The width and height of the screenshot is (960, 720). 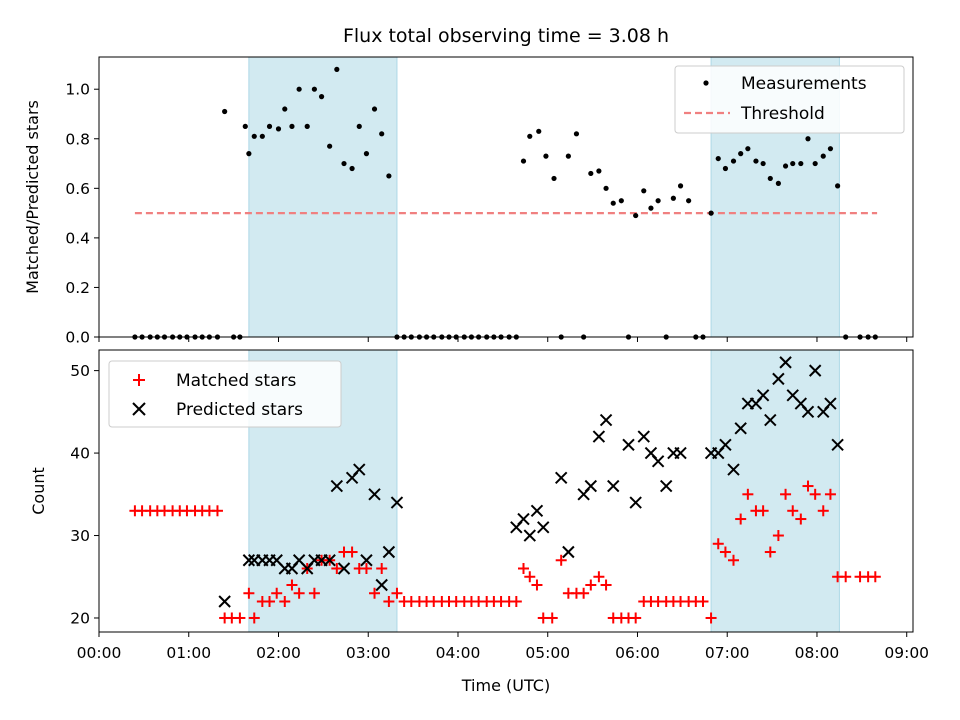 I want to click on y-tick-label: 0.0, so click(x=77, y=338).